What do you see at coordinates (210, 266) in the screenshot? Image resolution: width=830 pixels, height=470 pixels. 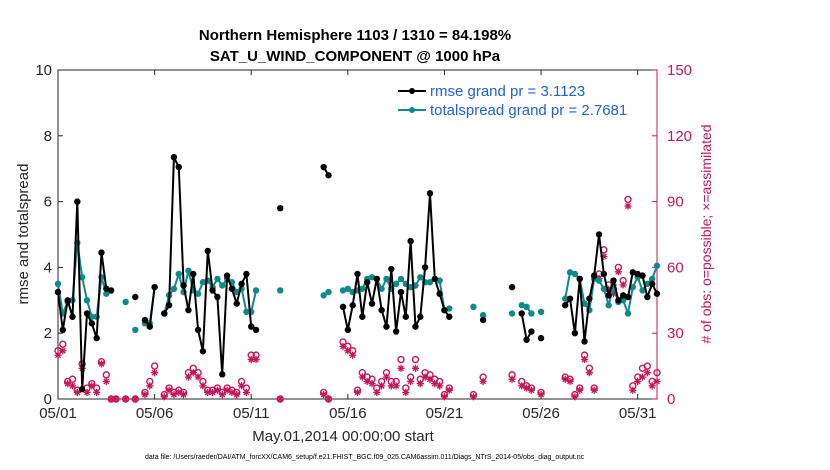 I see `rmse-line` at bounding box center [210, 266].